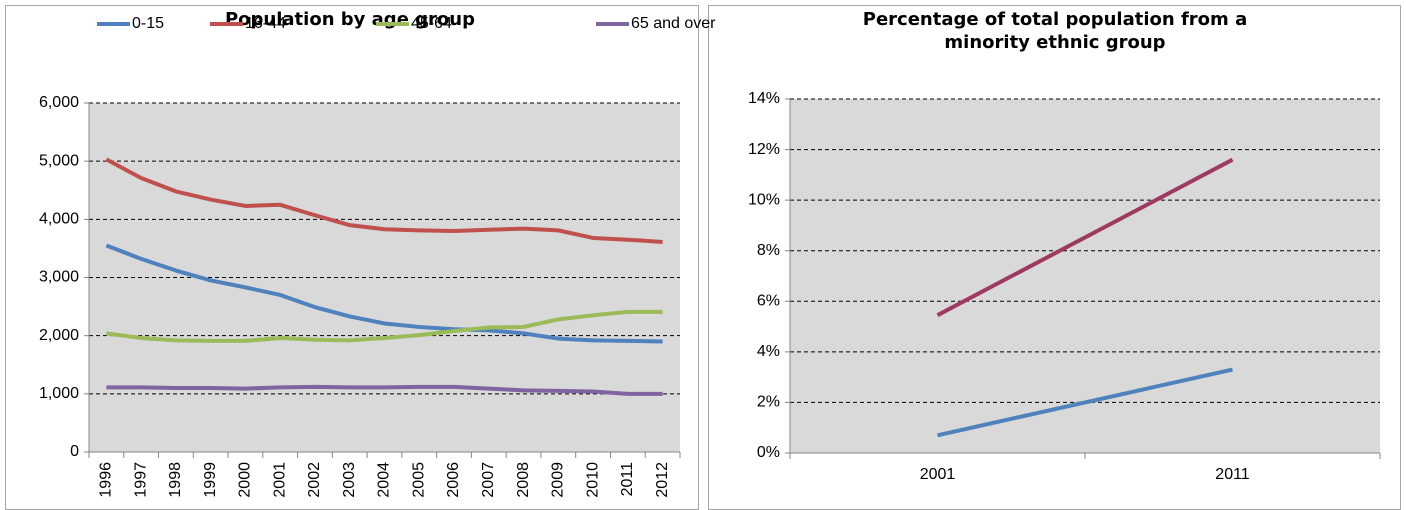 This screenshot has width=1406, height=510. Describe the element at coordinates (431, 23) in the screenshot. I see `legend-label: 45-64` at that location.